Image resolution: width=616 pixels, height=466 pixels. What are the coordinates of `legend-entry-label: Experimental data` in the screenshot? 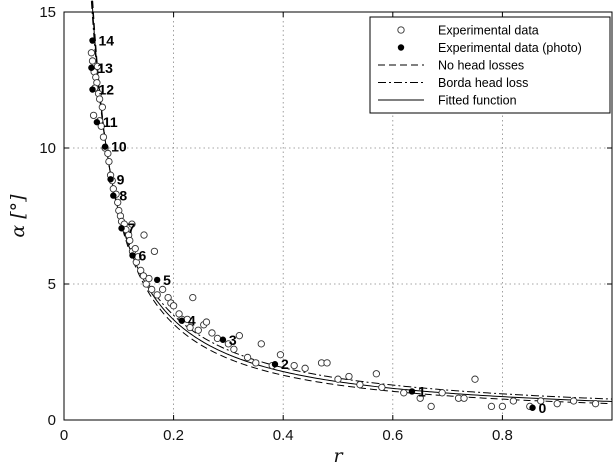 It's located at (488, 31).